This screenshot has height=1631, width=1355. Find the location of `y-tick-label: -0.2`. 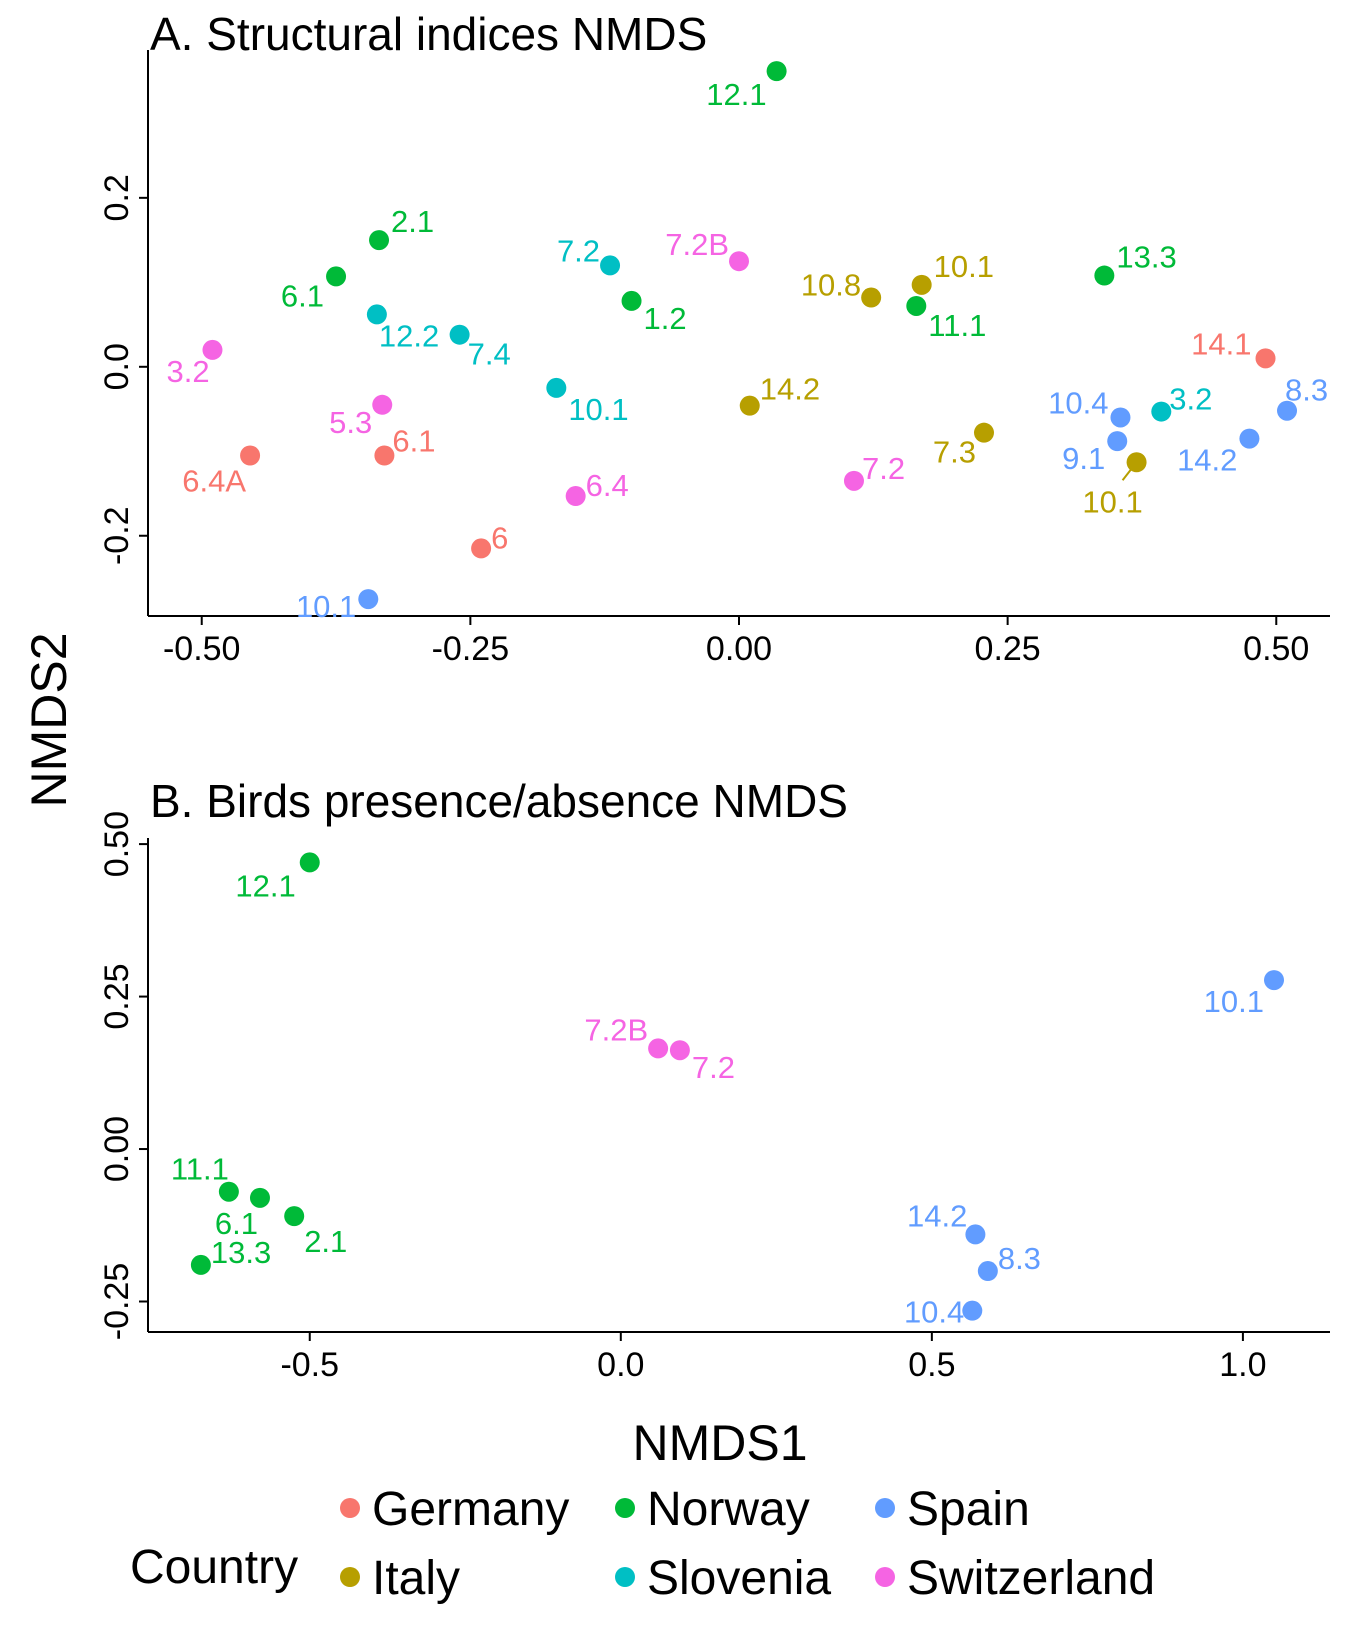

y-tick-label: -0.2 is located at coordinates (117, 535).